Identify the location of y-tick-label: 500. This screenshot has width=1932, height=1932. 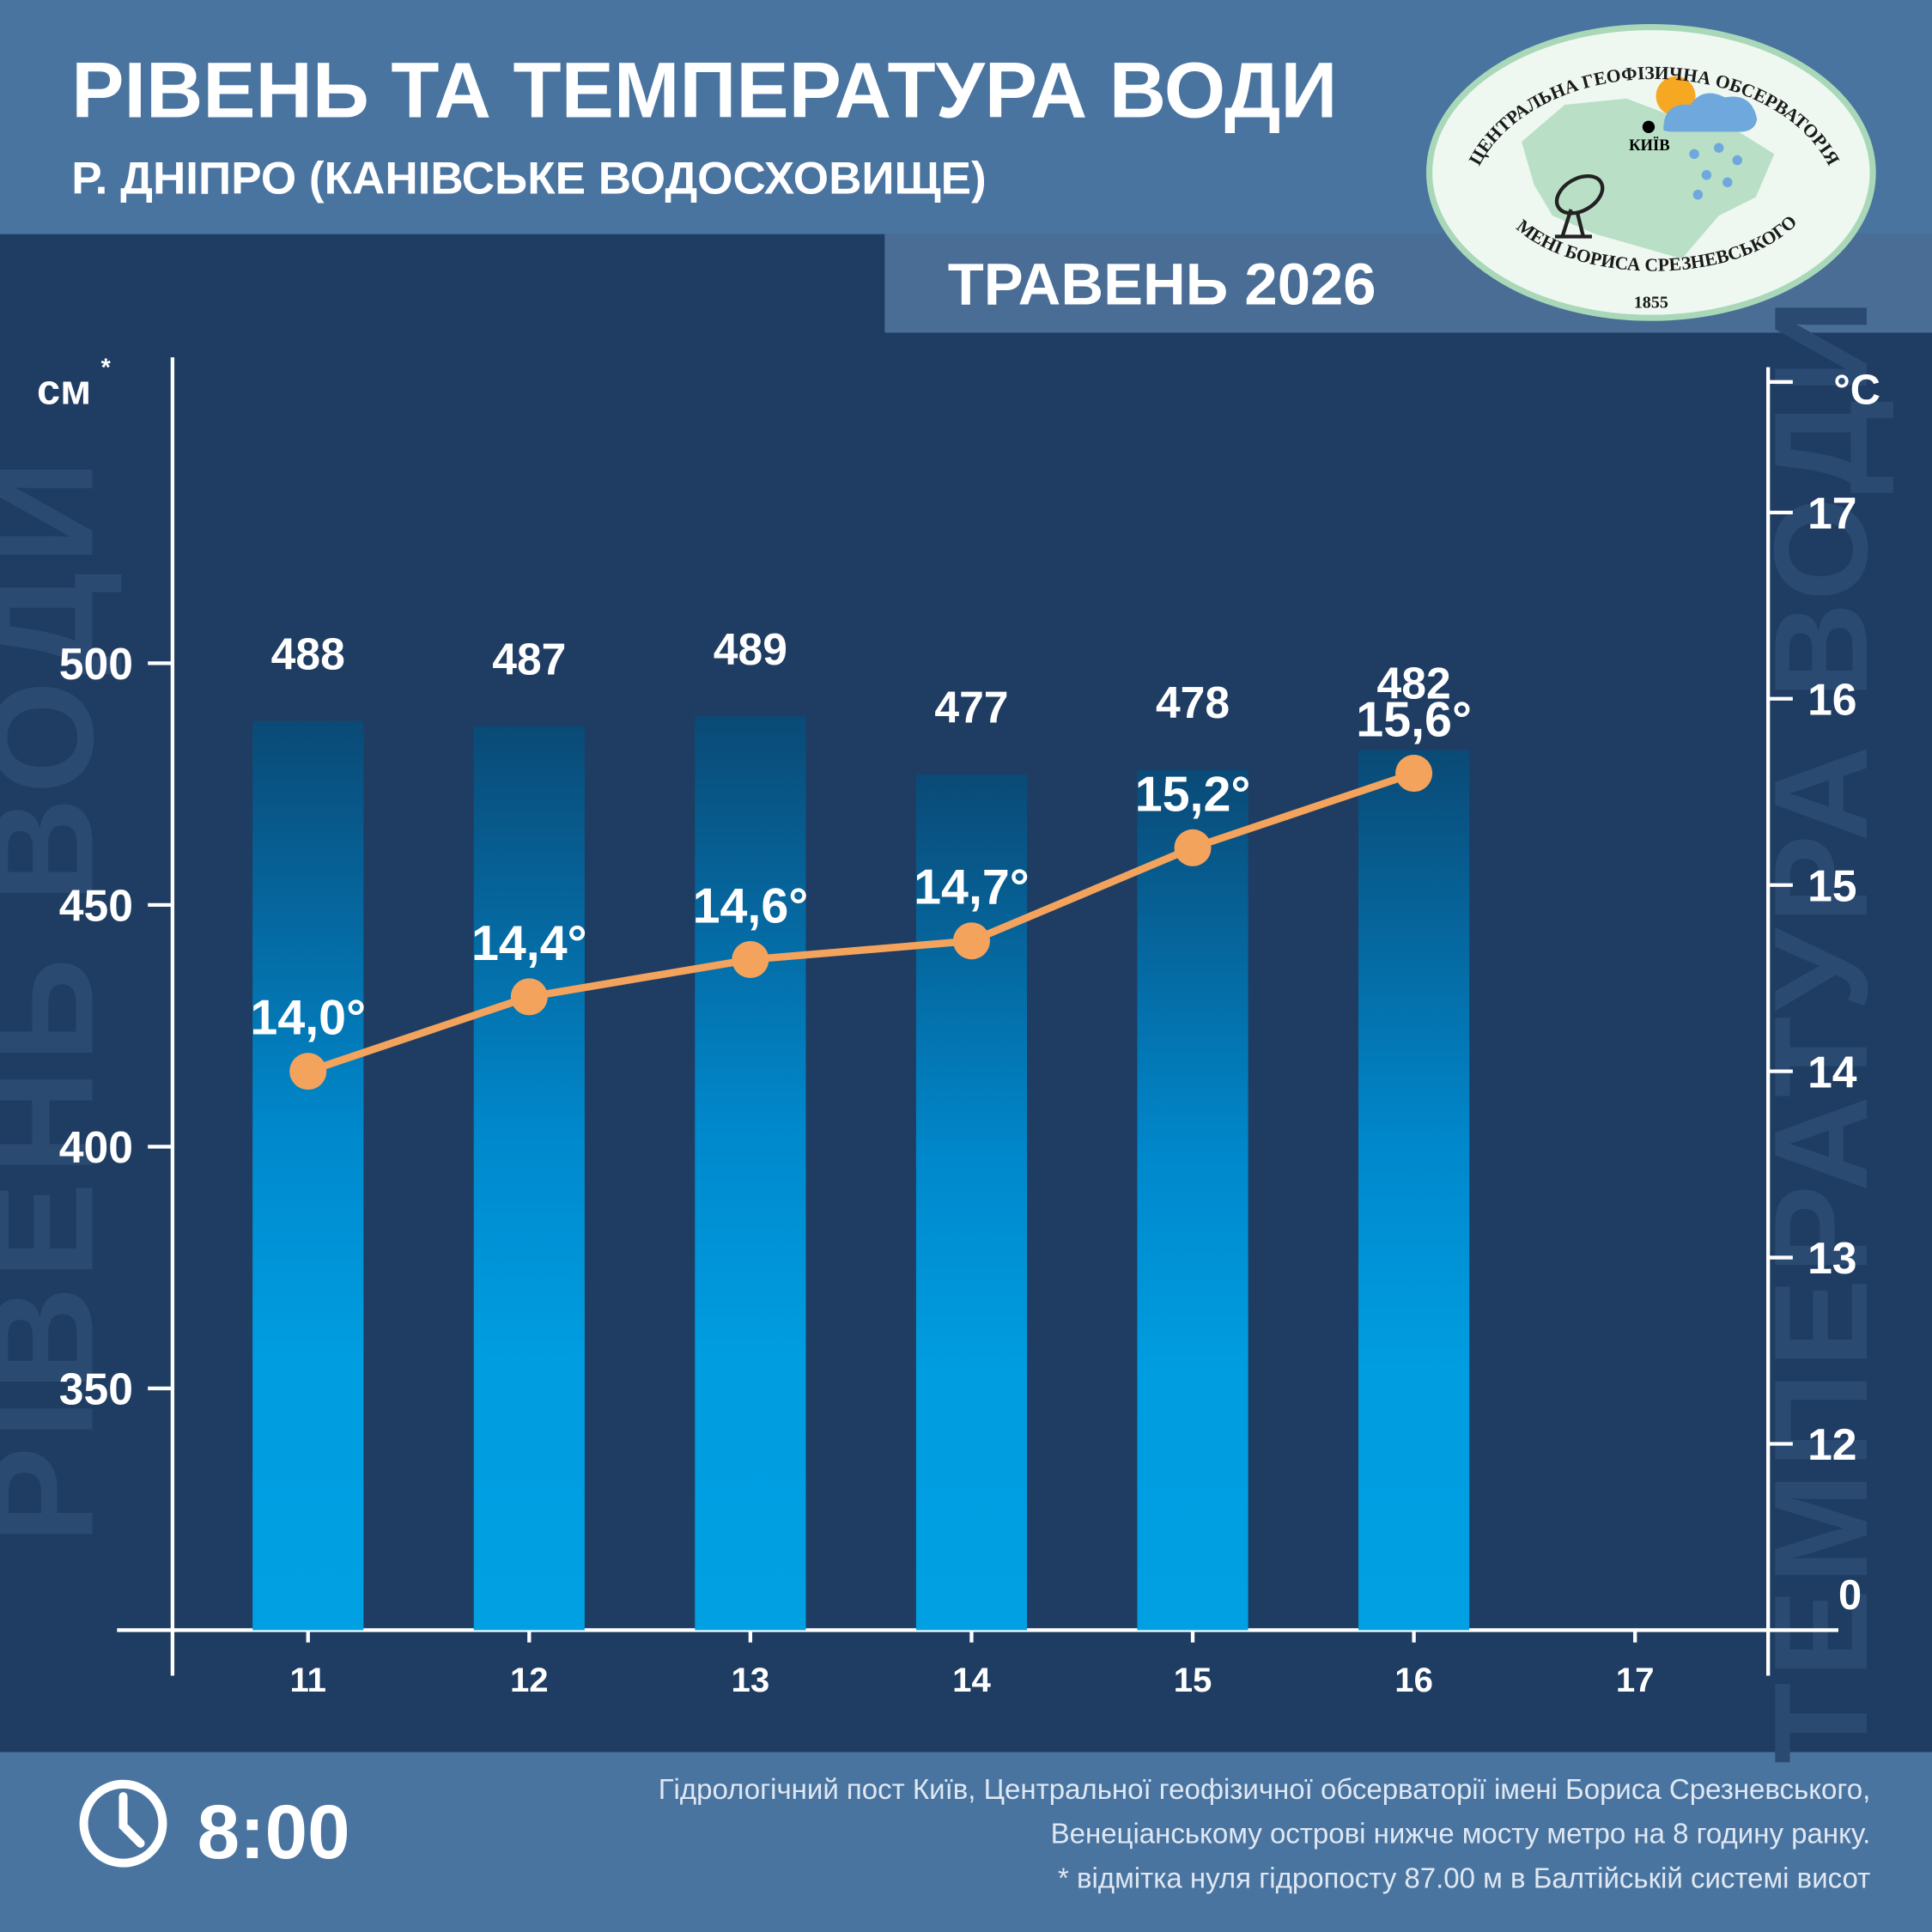
(96, 664).